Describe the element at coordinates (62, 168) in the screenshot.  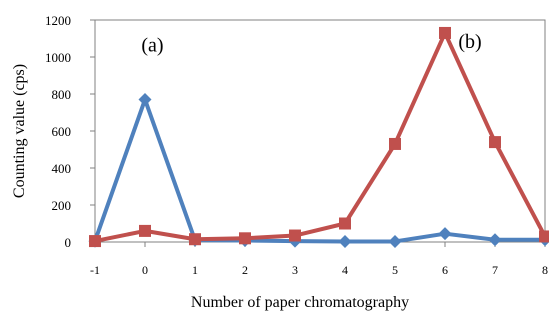
I see `y-tick-label: 400` at that location.